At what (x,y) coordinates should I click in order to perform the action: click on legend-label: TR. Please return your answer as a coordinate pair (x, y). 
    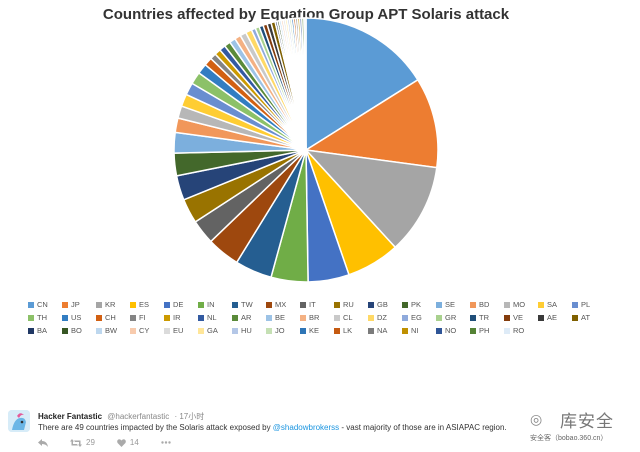
    Looking at the image, I should click on (484, 317).